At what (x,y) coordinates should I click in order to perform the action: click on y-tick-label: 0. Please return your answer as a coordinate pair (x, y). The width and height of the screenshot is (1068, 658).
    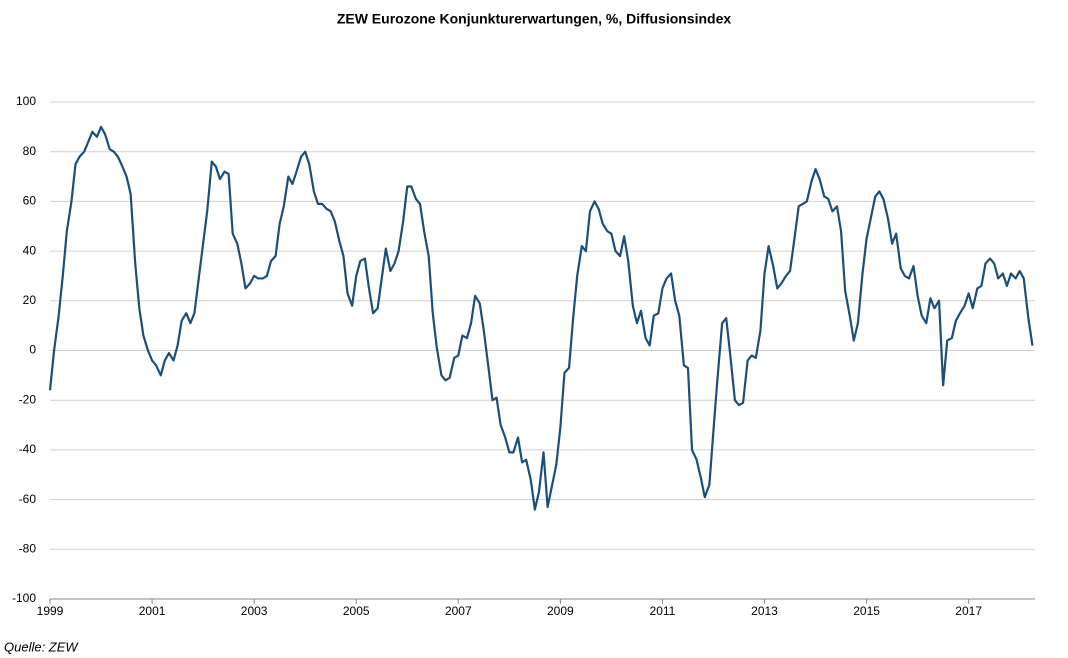
    Looking at the image, I should click on (32, 350).